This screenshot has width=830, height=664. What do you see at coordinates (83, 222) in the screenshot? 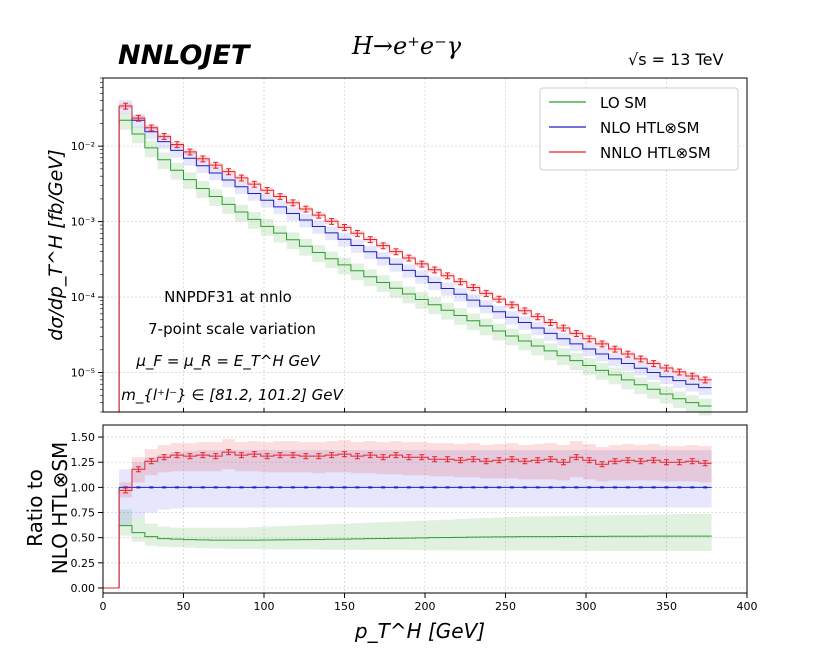
I see `main-y-tick-label: 10⁻³` at bounding box center [83, 222].